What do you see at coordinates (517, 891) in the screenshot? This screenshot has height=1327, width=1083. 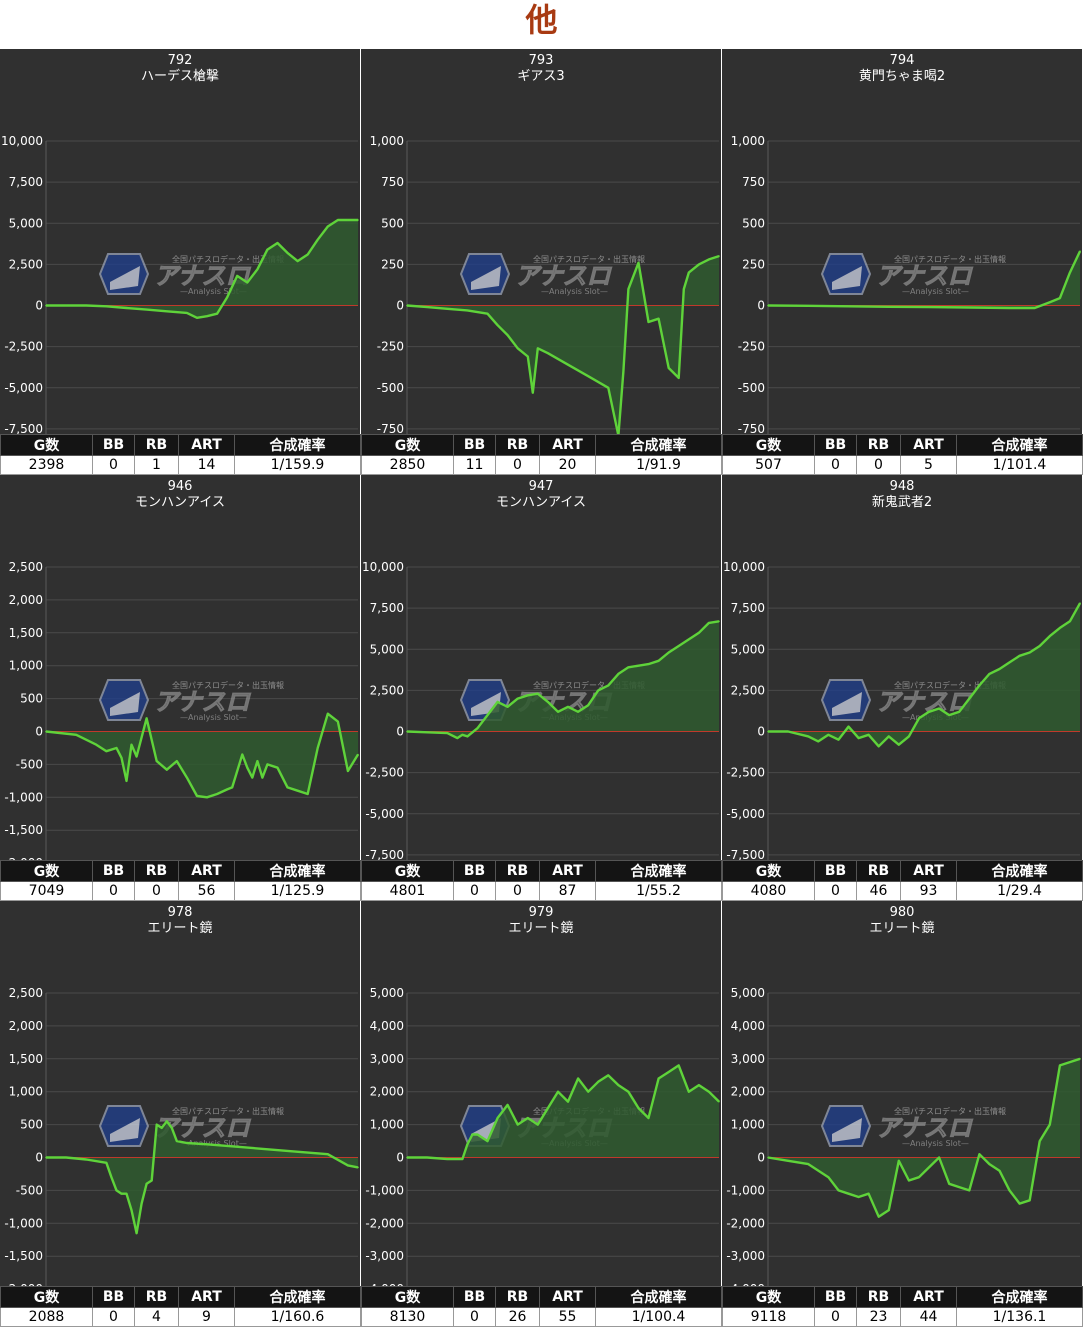 I see `stats-rb: 0` at bounding box center [517, 891].